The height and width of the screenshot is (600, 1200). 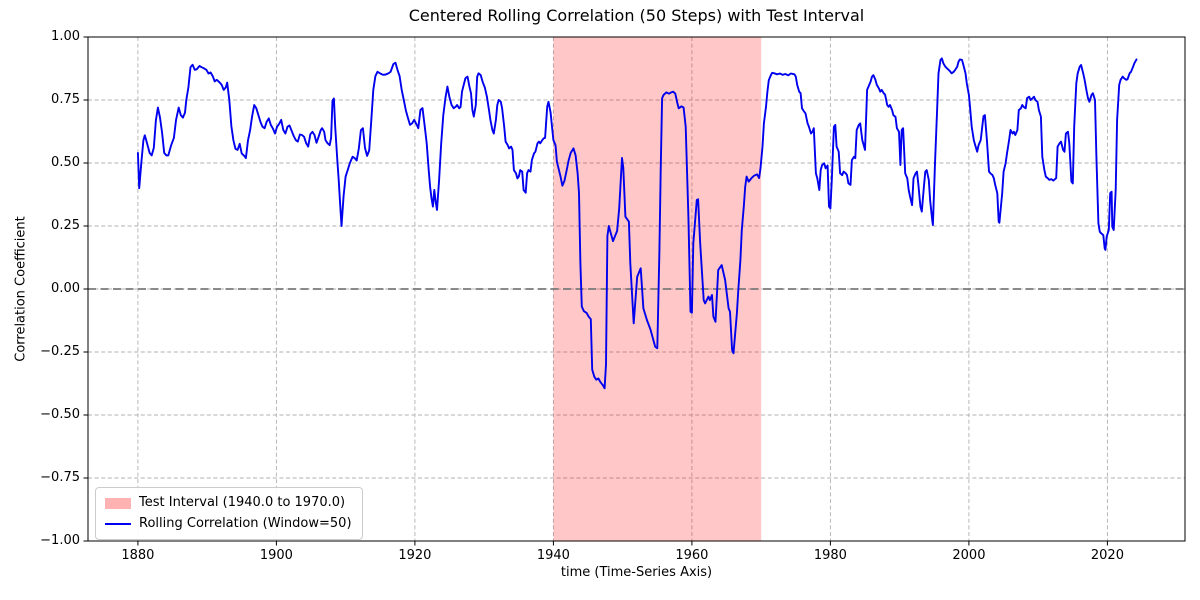 I want to click on x-tick-label: 1900, so click(x=276, y=555).